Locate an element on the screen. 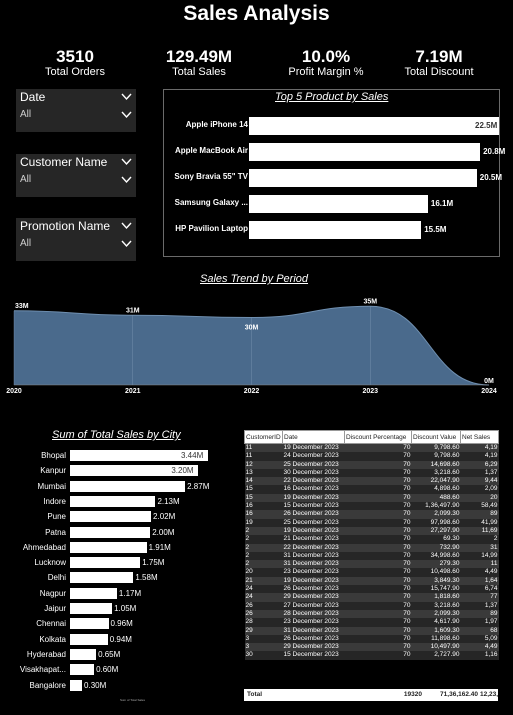 This screenshot has height=715, width=513. table-cell: 1,64 is located at coordinates (479, 581).